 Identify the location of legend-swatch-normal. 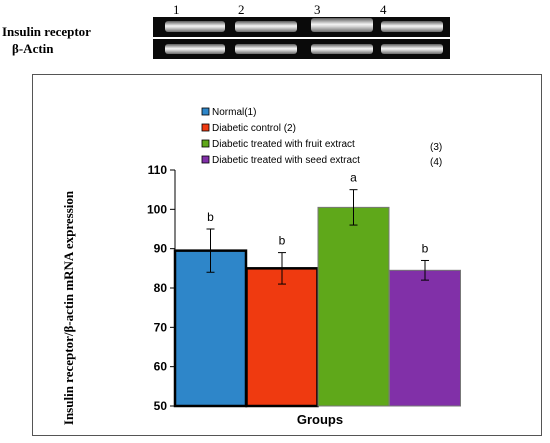
(205, 111).